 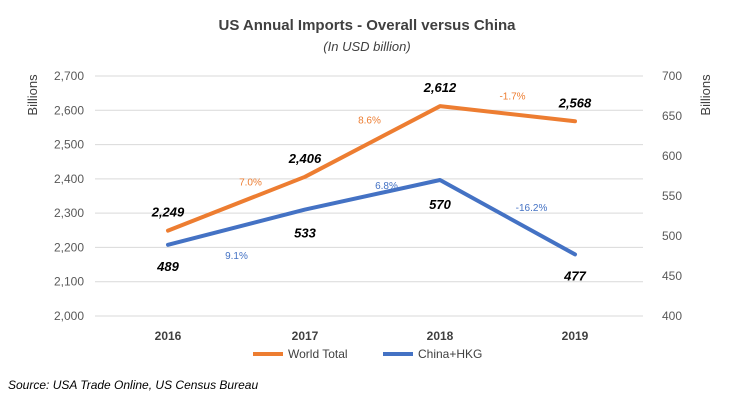 What do you see at coordinates (32, 95) in the screenshot?
I see `left-axis-title: Billions` at bounding box center [32, 95].